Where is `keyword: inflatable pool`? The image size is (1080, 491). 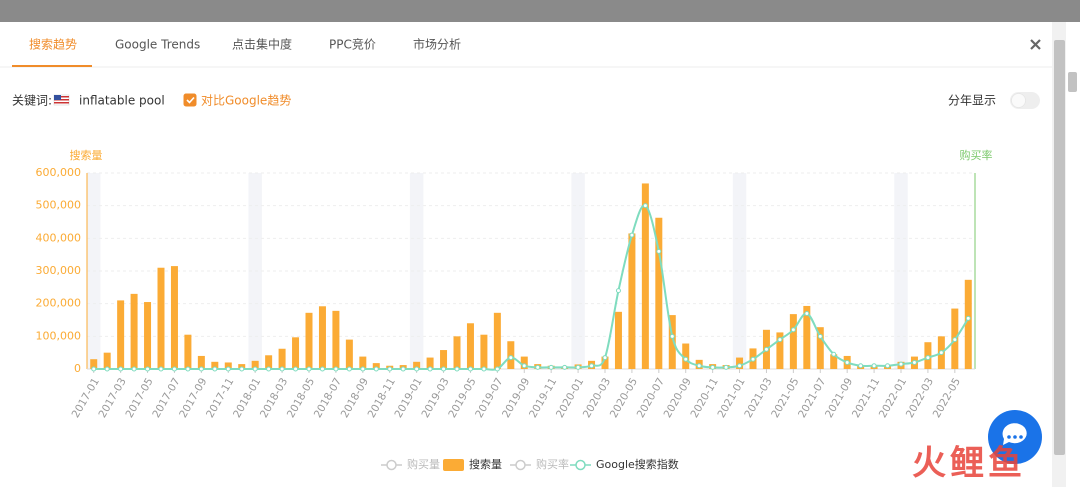
keyword: inflatable pool is located at coordinates (122, 101).